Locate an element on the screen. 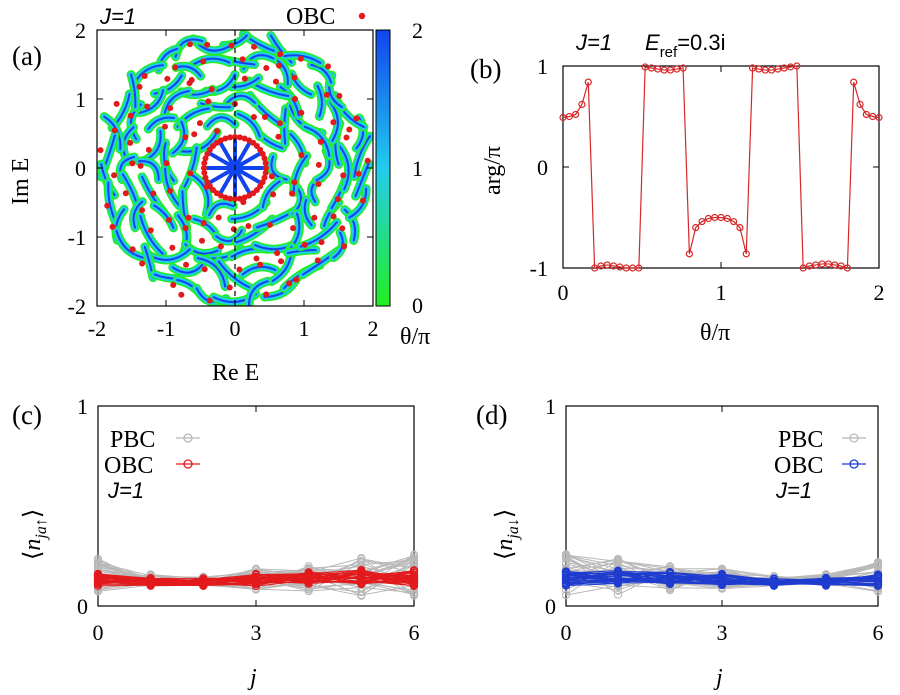  annotation-c: J=1 is located at coordinates (125, 490).